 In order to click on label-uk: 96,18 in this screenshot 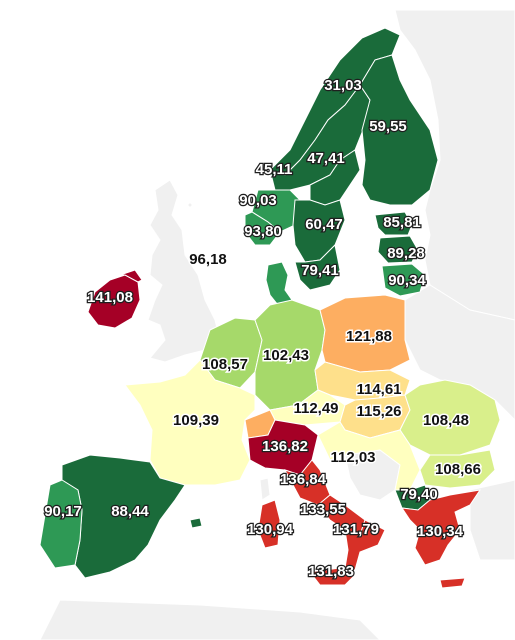, I will do `click(208, 259)`.